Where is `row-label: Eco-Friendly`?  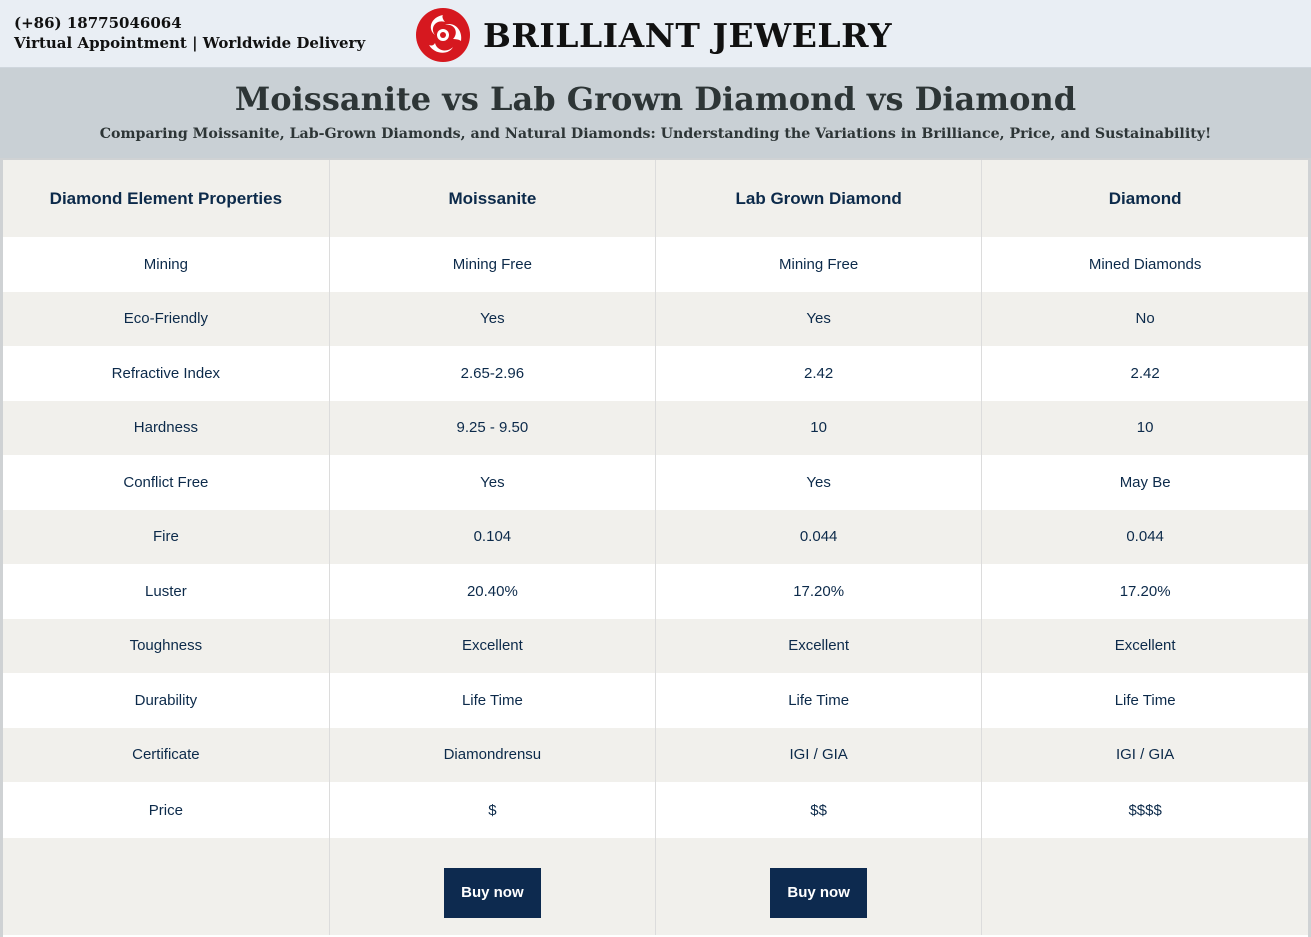 row-label: Eco-Friendly is located at coordinates (166, 318).